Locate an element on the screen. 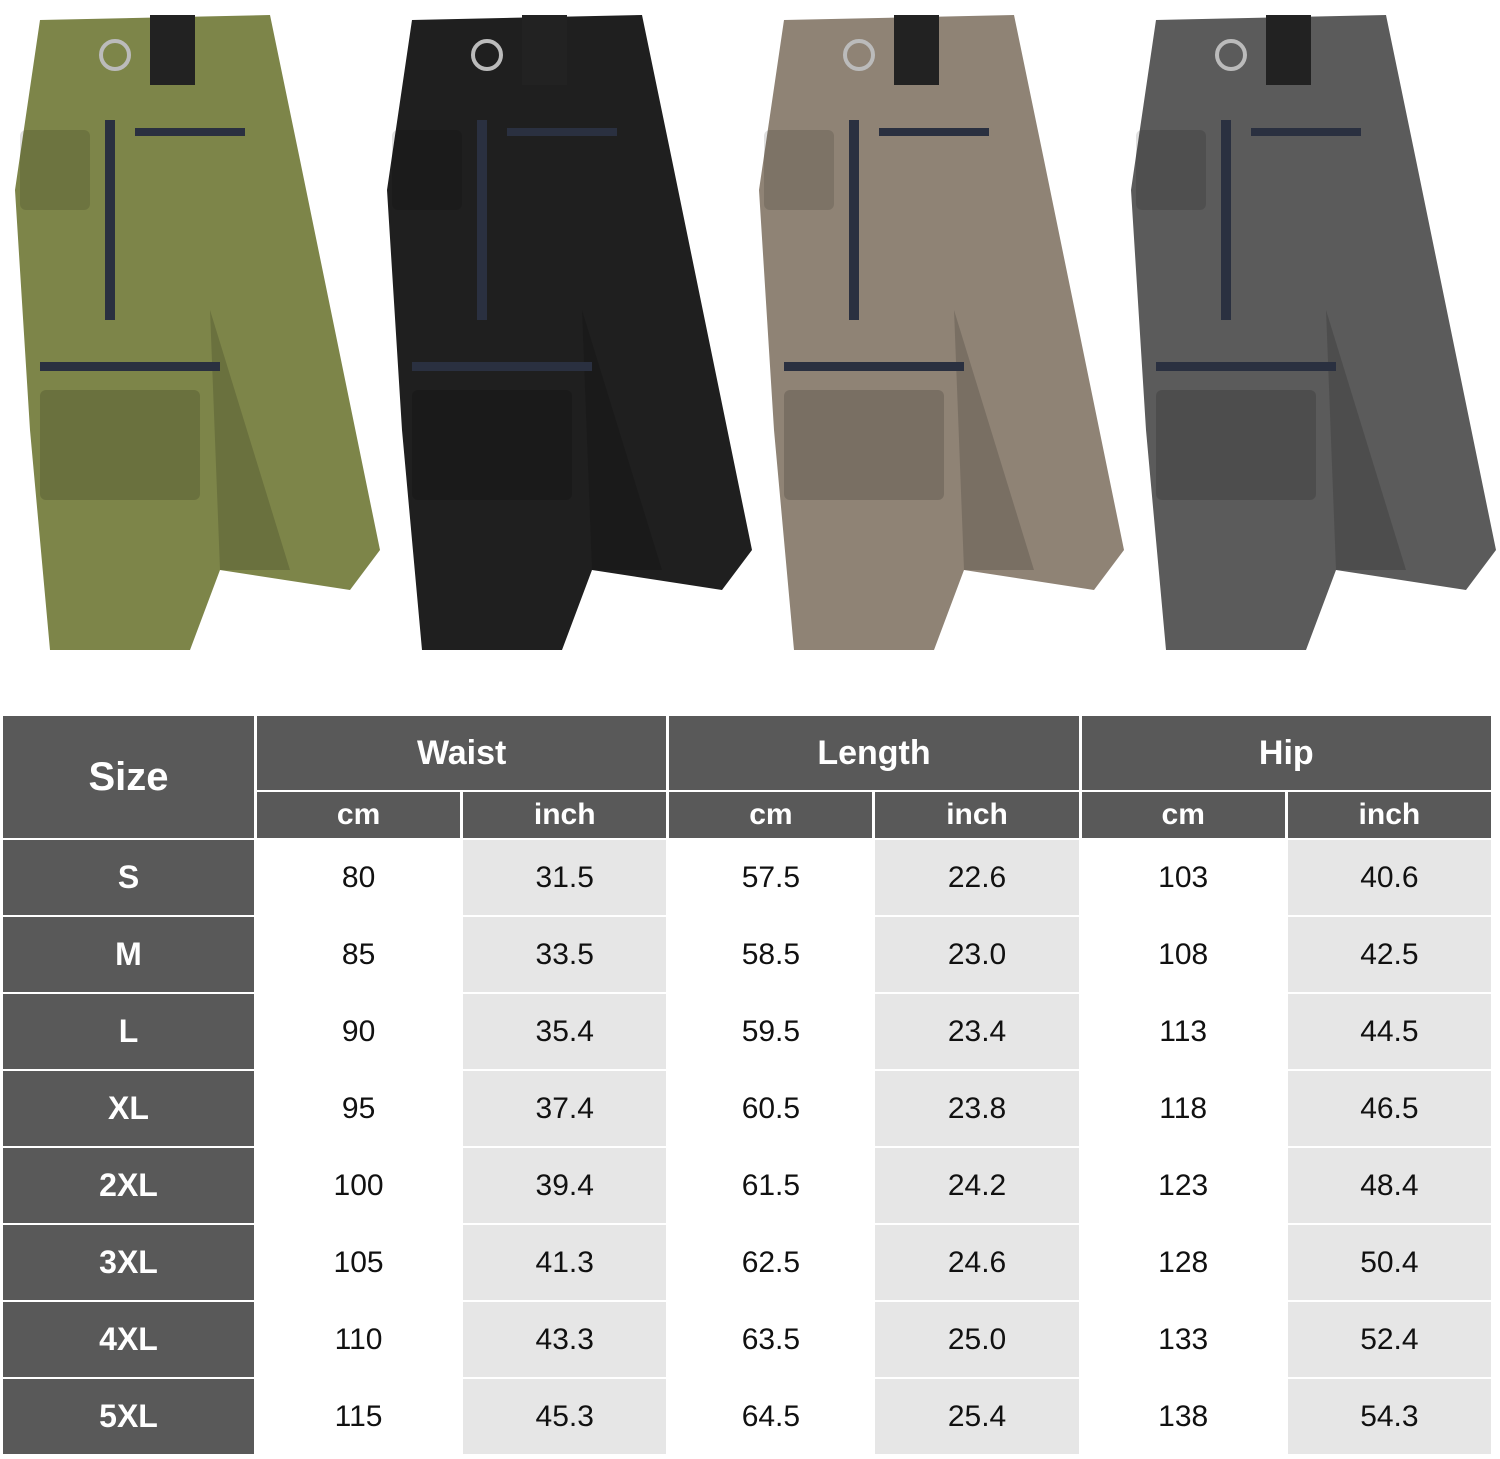 The height and width of the screenshot is (1459, 1500). measurement-cell: 54.3 is located at coordinates (1389, 1416).